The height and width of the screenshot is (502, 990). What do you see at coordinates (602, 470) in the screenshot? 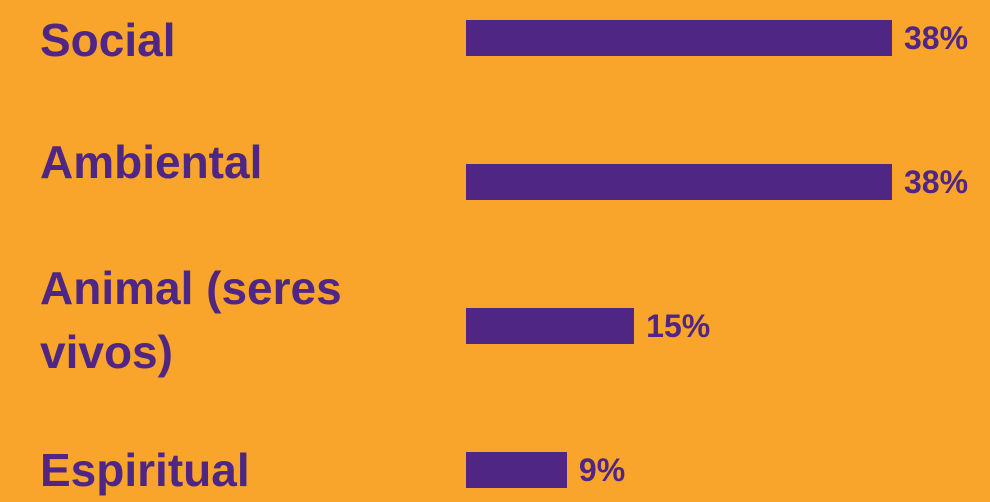
I see `value-label: 9%` at bounding box center [602, 470].